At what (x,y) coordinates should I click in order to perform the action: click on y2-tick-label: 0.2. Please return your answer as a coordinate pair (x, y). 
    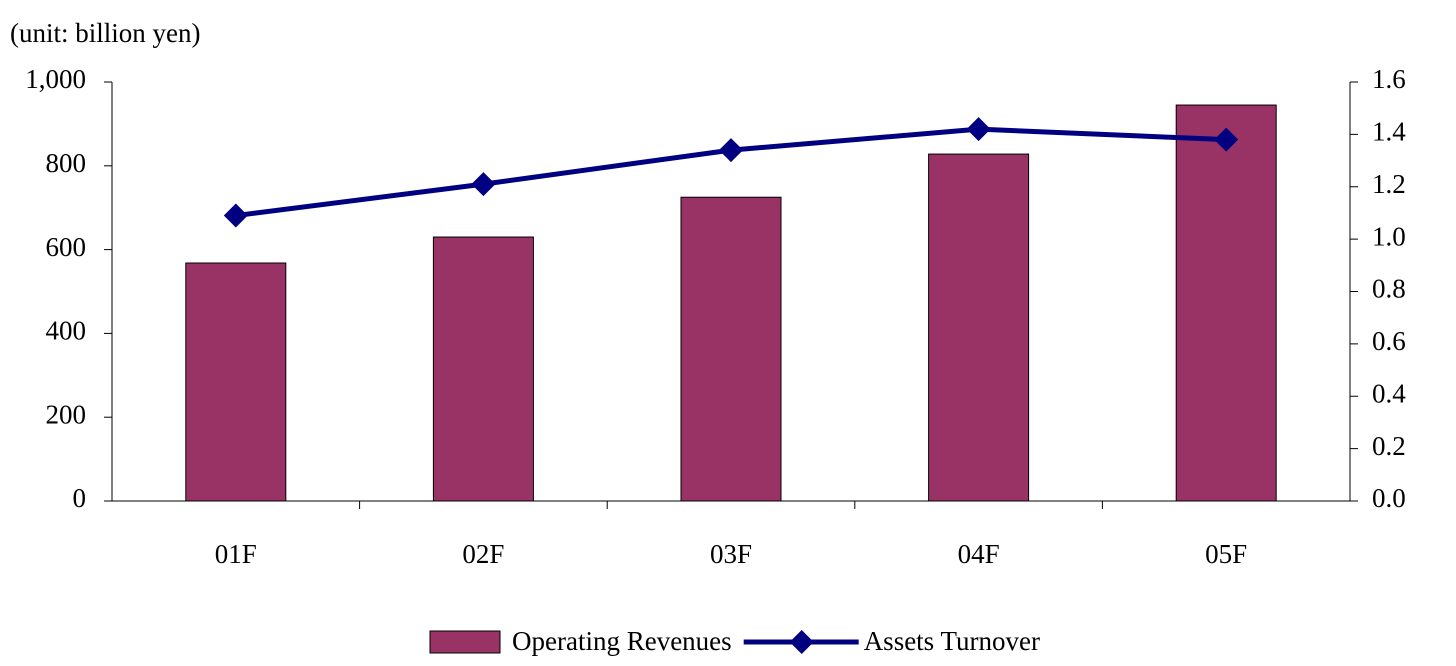
    Looking at the image, I should click on (1389, 446).